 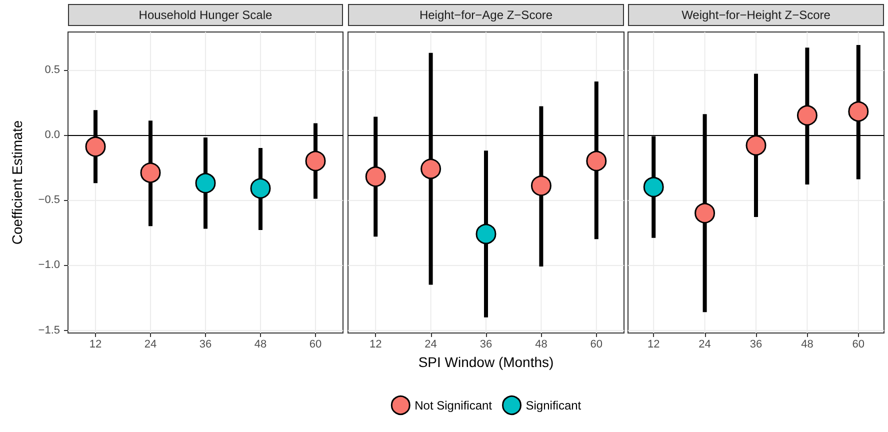 What do you see at coordinates (52, 70) in the screenshot?
I see `y-tick-label: 0.5` at bounding box center [52, 70].